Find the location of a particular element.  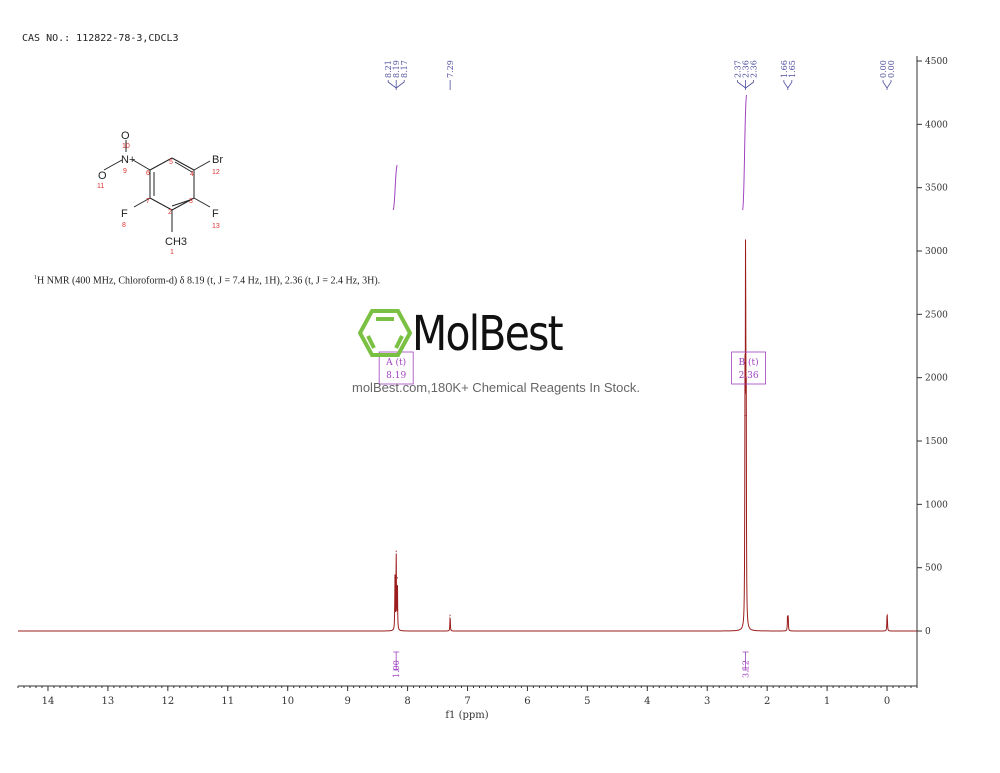

y-tick-label: 3000 is located at coordinates (936, 252).